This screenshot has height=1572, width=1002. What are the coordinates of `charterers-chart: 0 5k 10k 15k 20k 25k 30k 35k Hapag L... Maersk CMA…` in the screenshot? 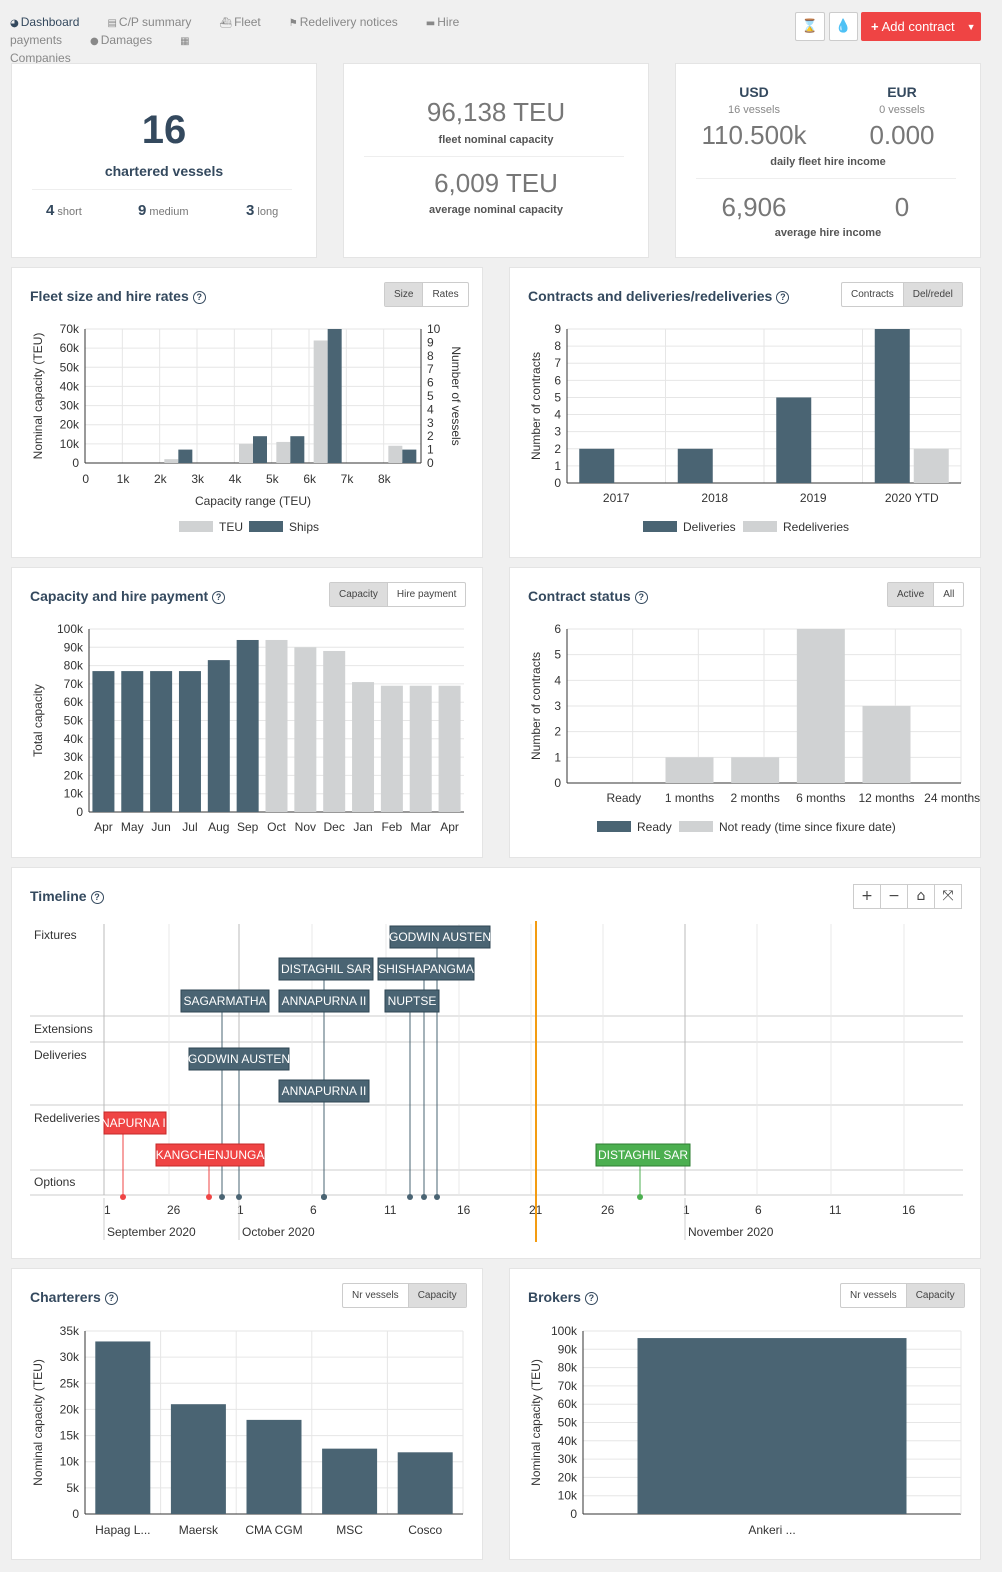 It's located at (247, 1430).